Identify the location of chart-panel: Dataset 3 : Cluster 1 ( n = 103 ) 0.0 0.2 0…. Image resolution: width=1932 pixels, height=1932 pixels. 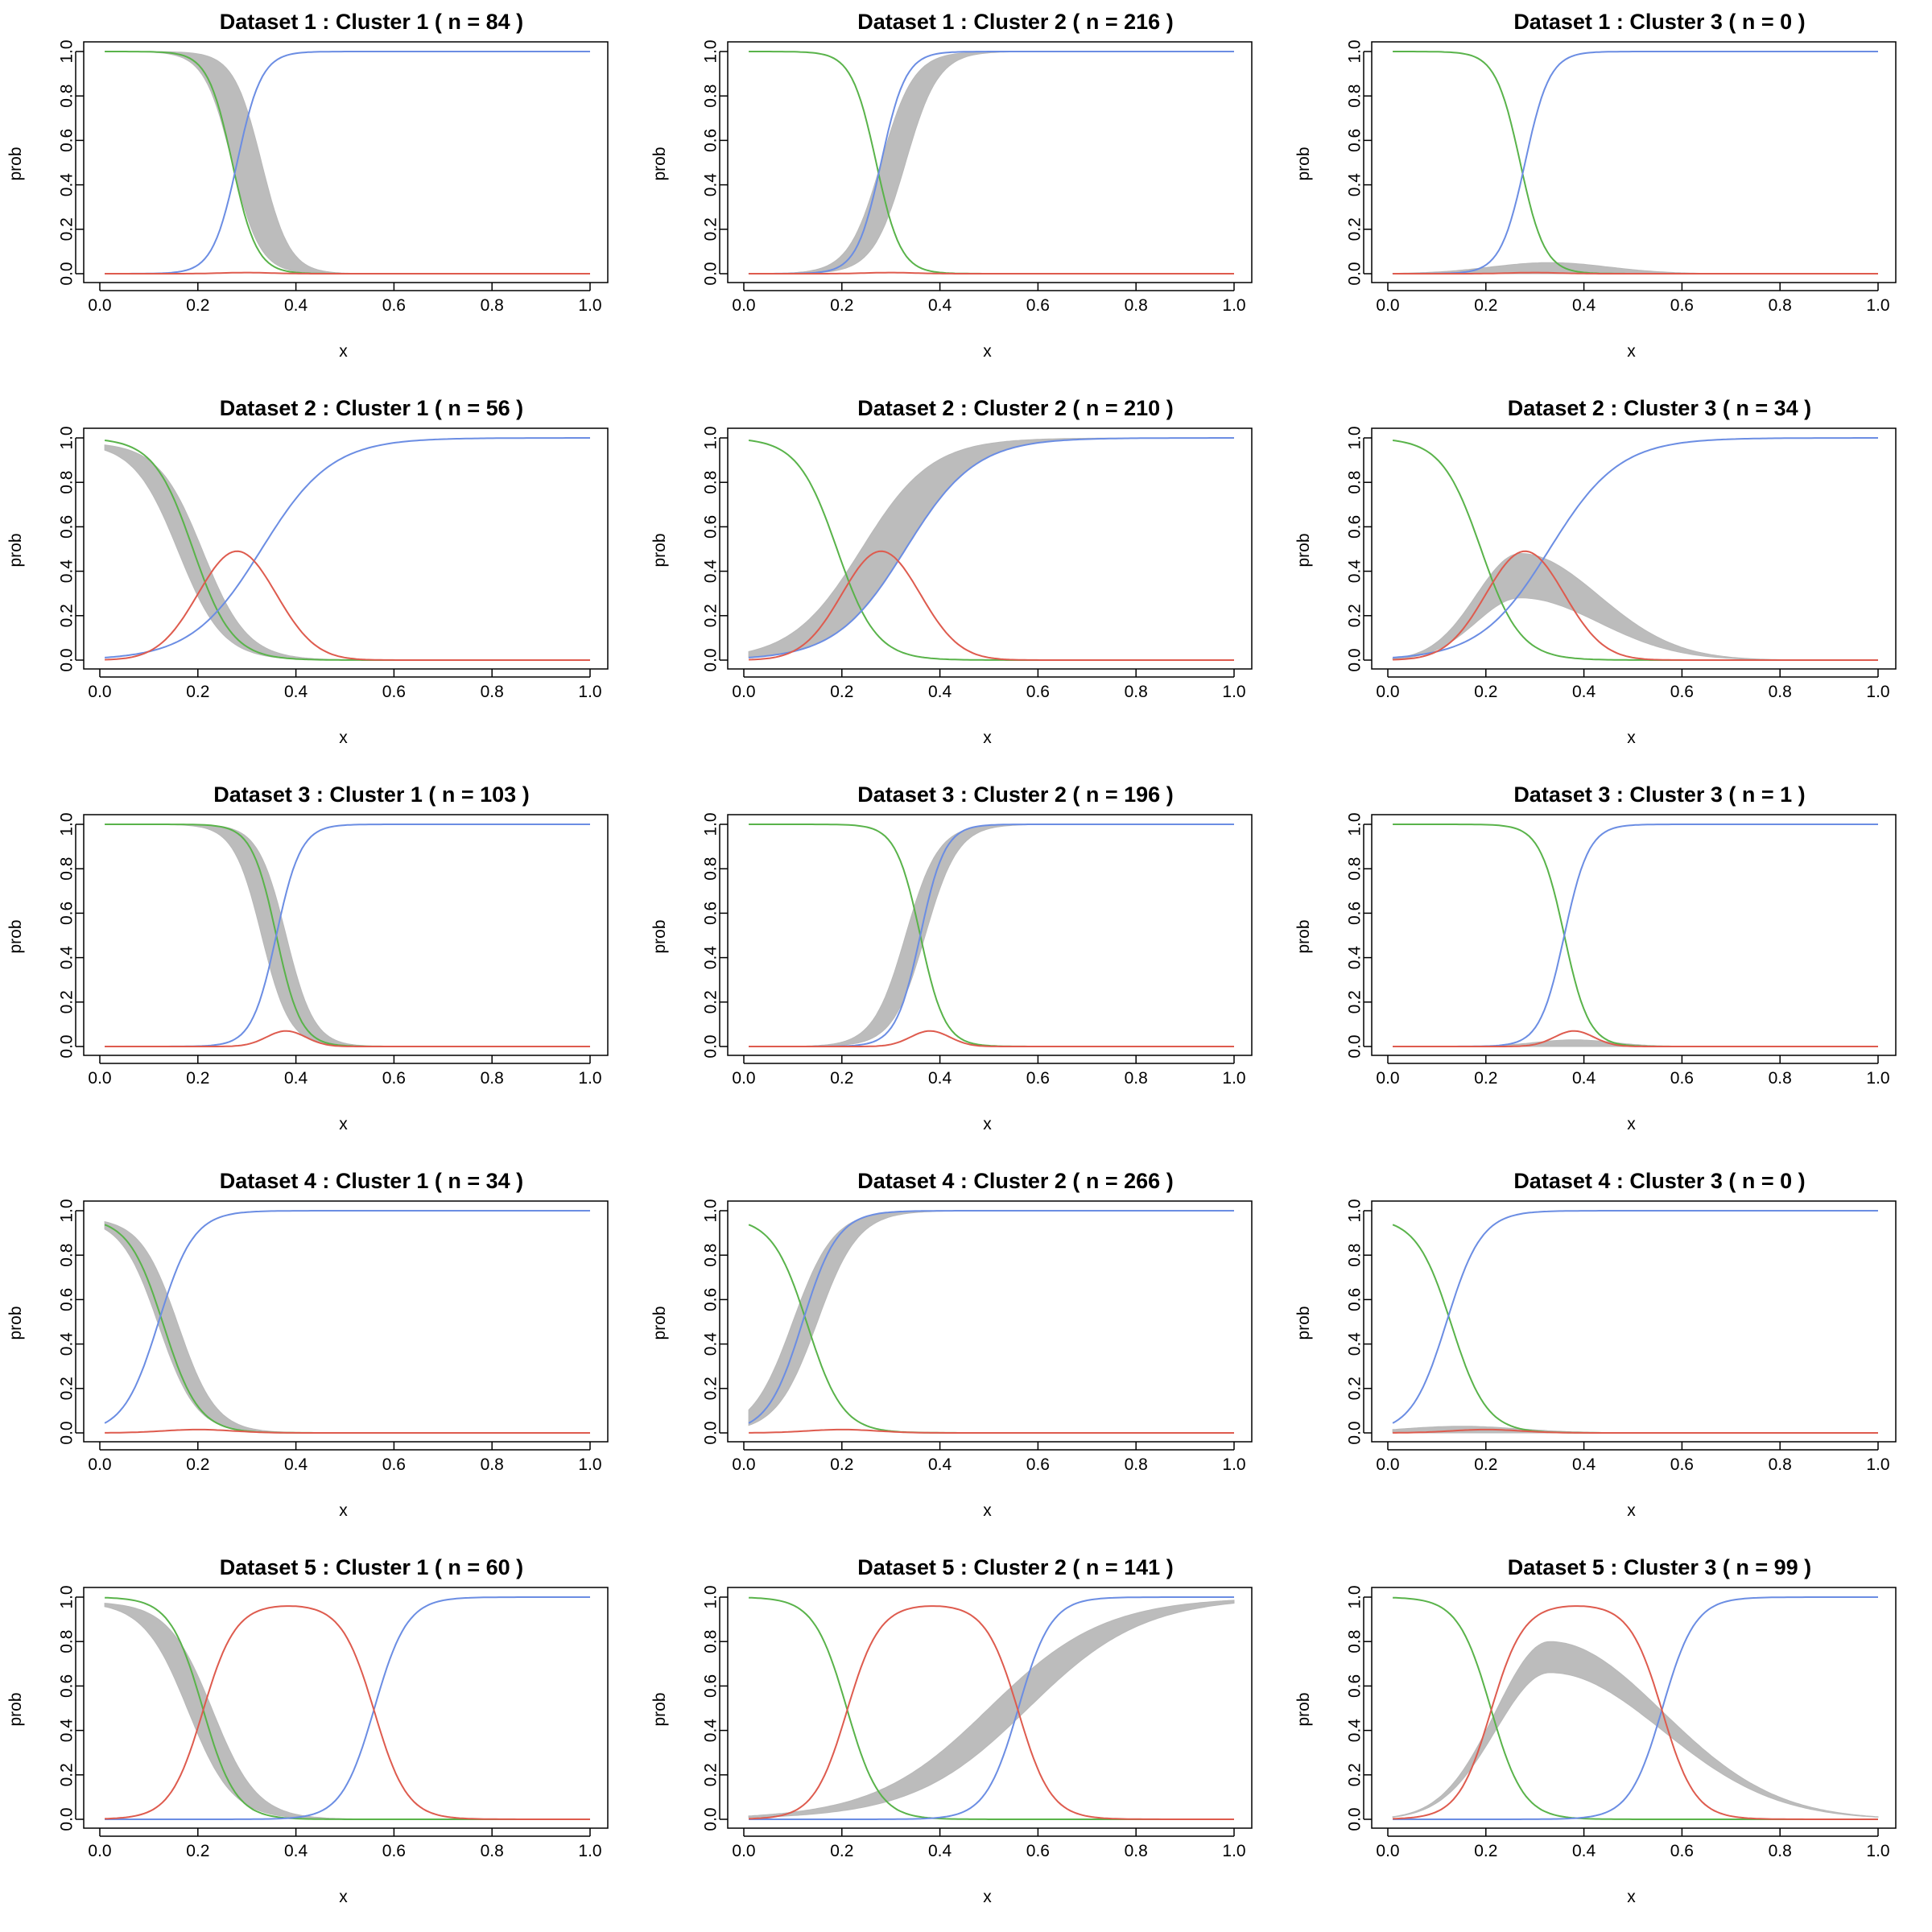
(322, 966).